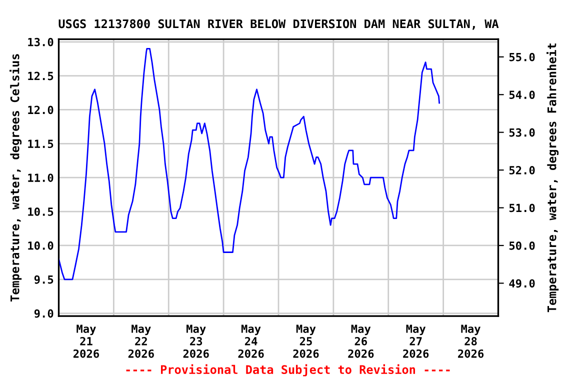 This screenshot has width=576, height=384. What do you see at coordinates (16, 178) in the screenshot?
I see `y-axis-title: Temperature, water, degrees Celsius` at bounding box center [16, 178].